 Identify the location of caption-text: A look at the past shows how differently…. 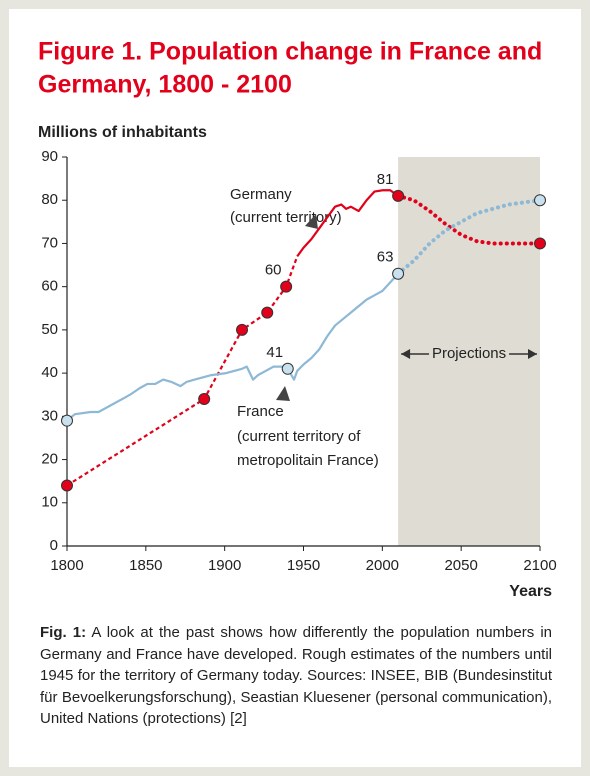
(296, 675).